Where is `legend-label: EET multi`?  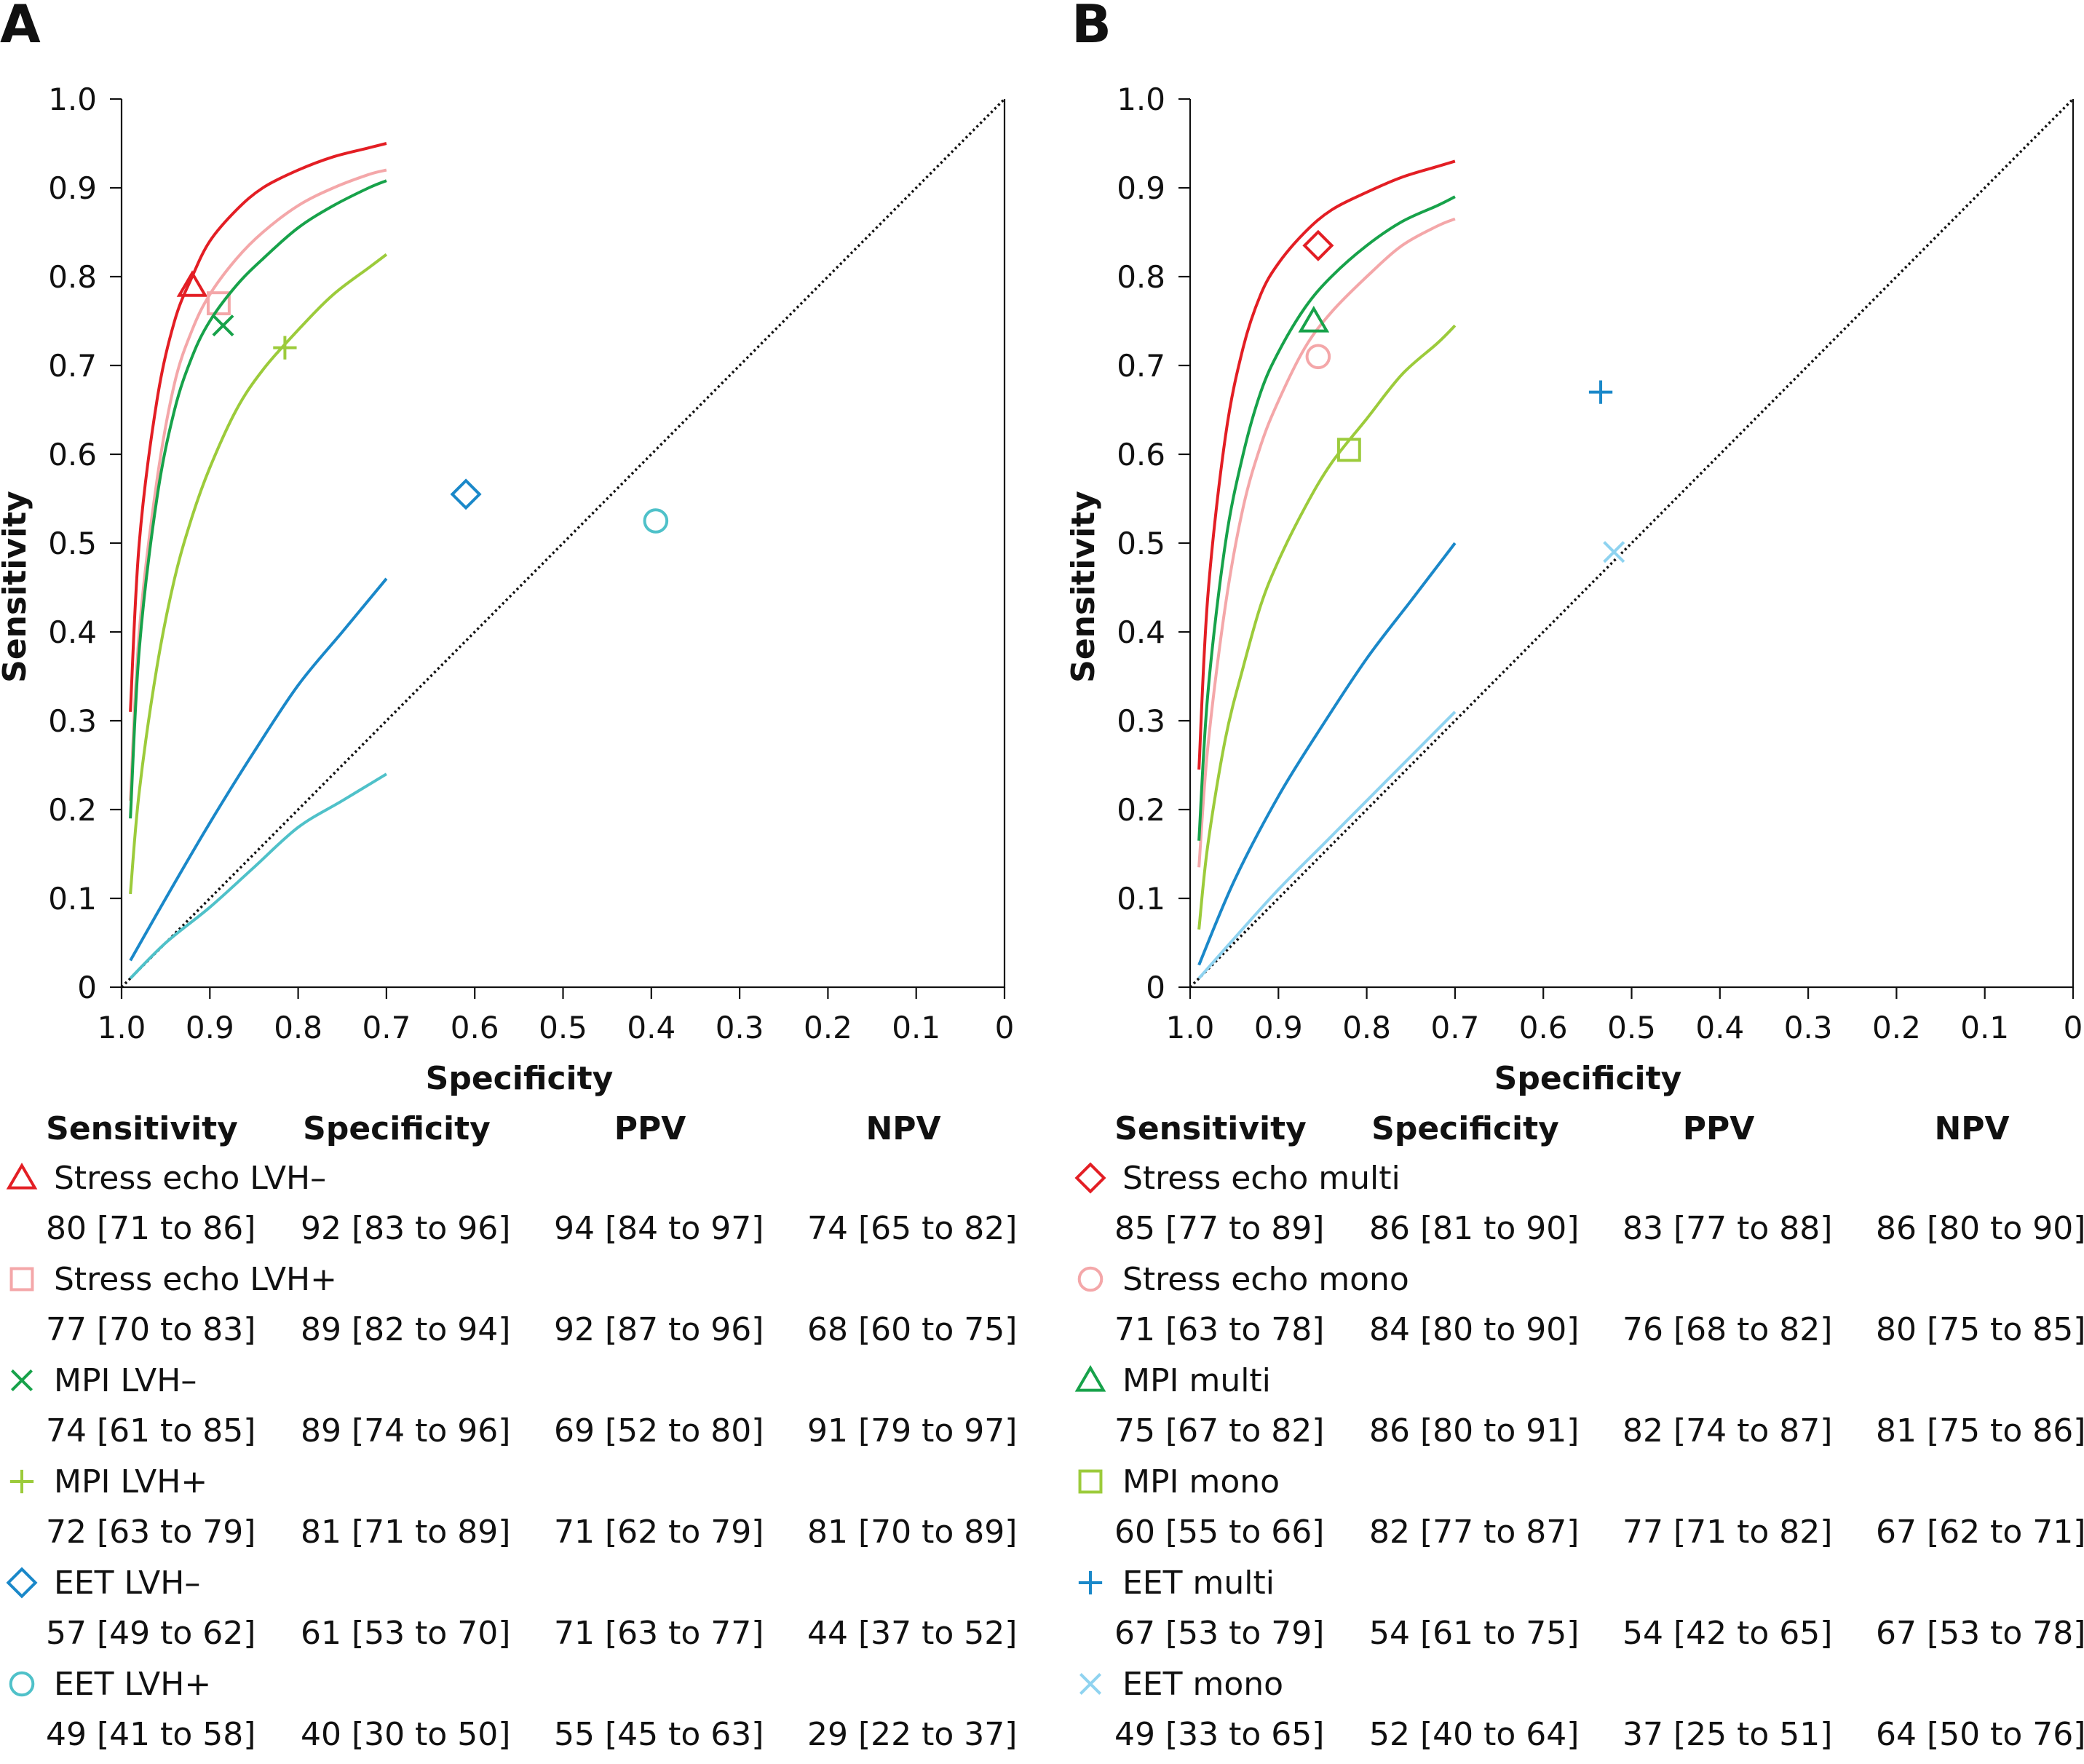
legend-label: EET multi is located at coordinates (1198, 1584).